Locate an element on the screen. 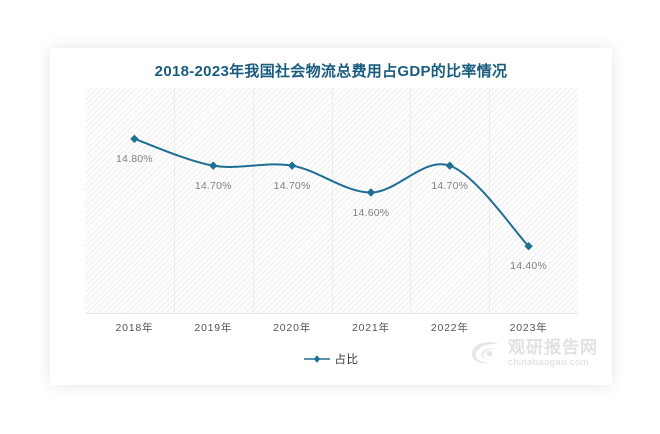  data-point-label: 14.60% is located at coordinates (371, 212).